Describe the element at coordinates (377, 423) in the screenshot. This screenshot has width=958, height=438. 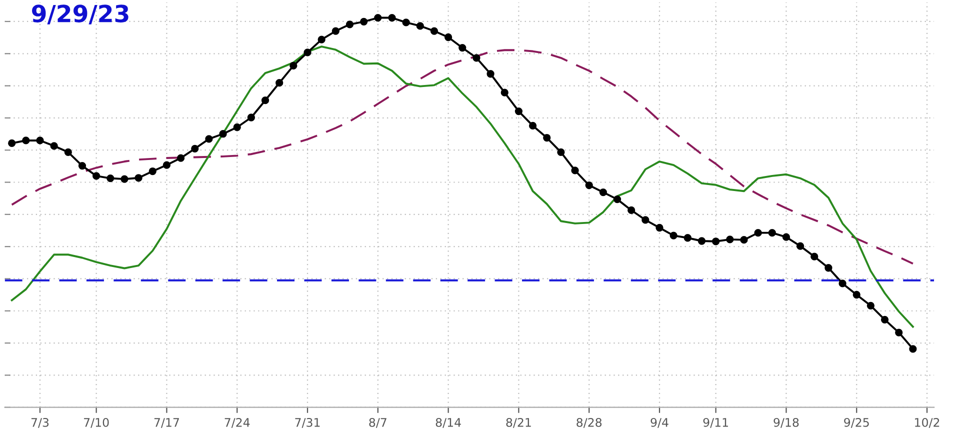
I see `x-tick-label: 8/7` at that location.